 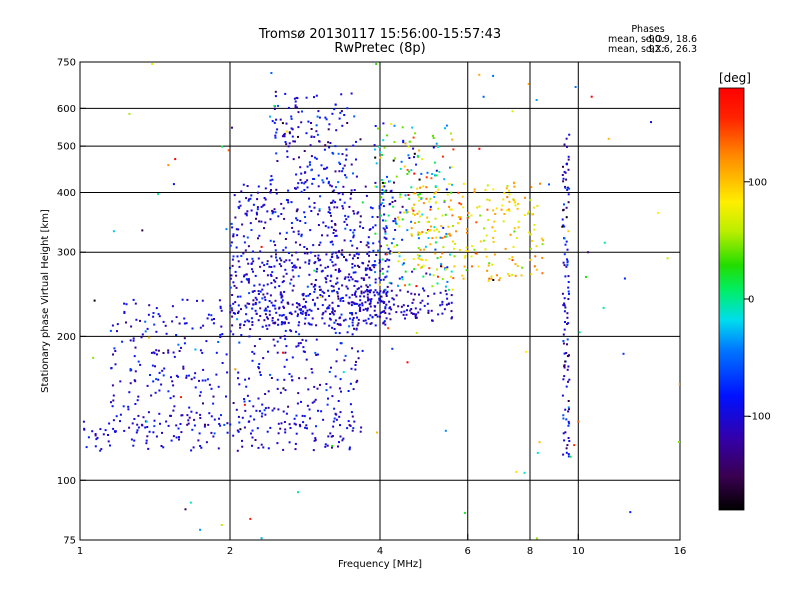 What do you see at coordinates (671, 39) in the screenshot?
I see `phases-o-values: -90.9, 18.6` at bounding box center [671, 39].